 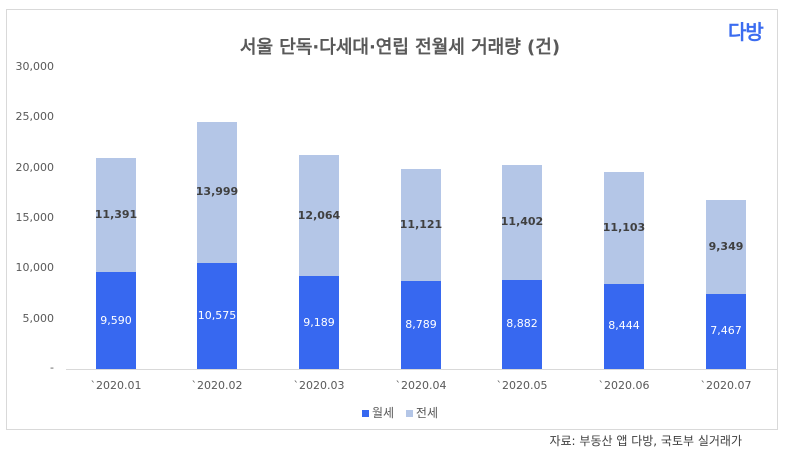 What do you see at coordinates (726, 385) in the screenshot?
I see `x-tick-label: `2020.07` at bounding box center [726, 385].